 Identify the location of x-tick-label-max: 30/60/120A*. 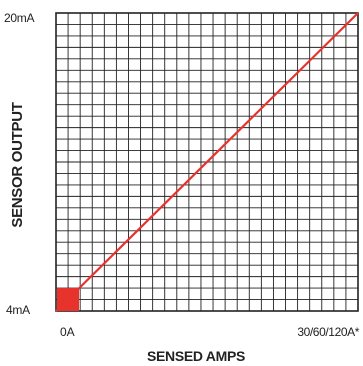
(328, 332).